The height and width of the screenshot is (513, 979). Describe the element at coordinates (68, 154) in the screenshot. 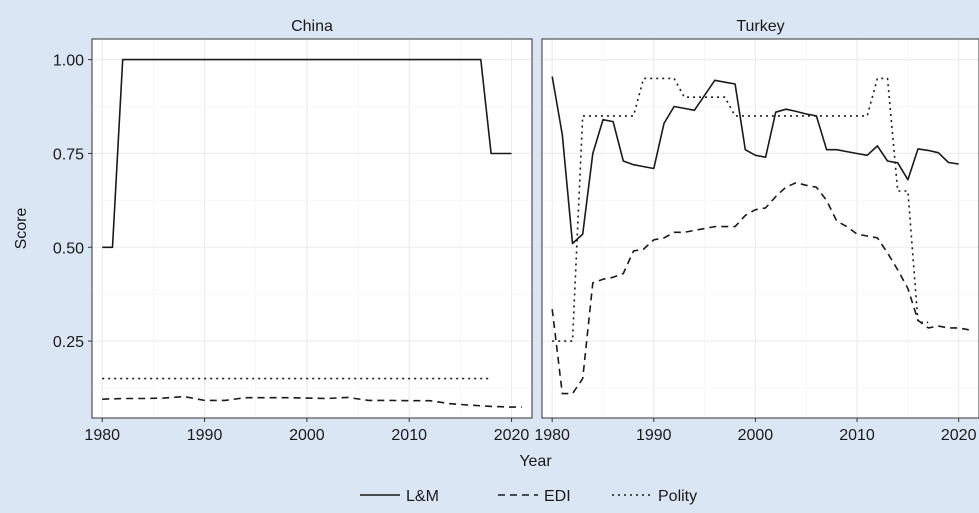

I see `y-tick-label: 0.75` at that location.